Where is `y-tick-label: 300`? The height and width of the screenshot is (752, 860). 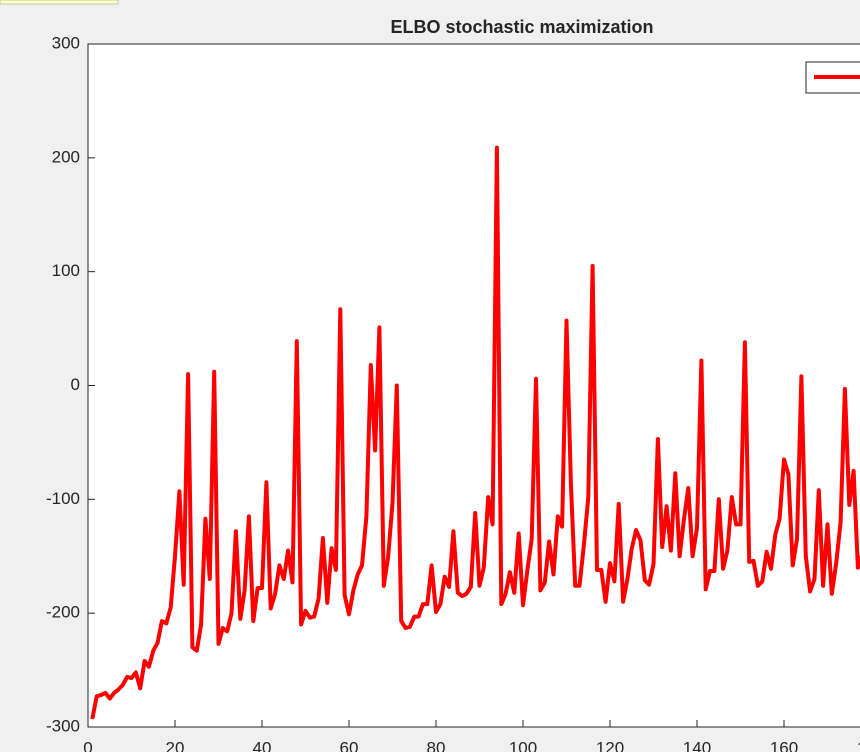 y-tick-label: 300 is located at coordinates (66, 42).